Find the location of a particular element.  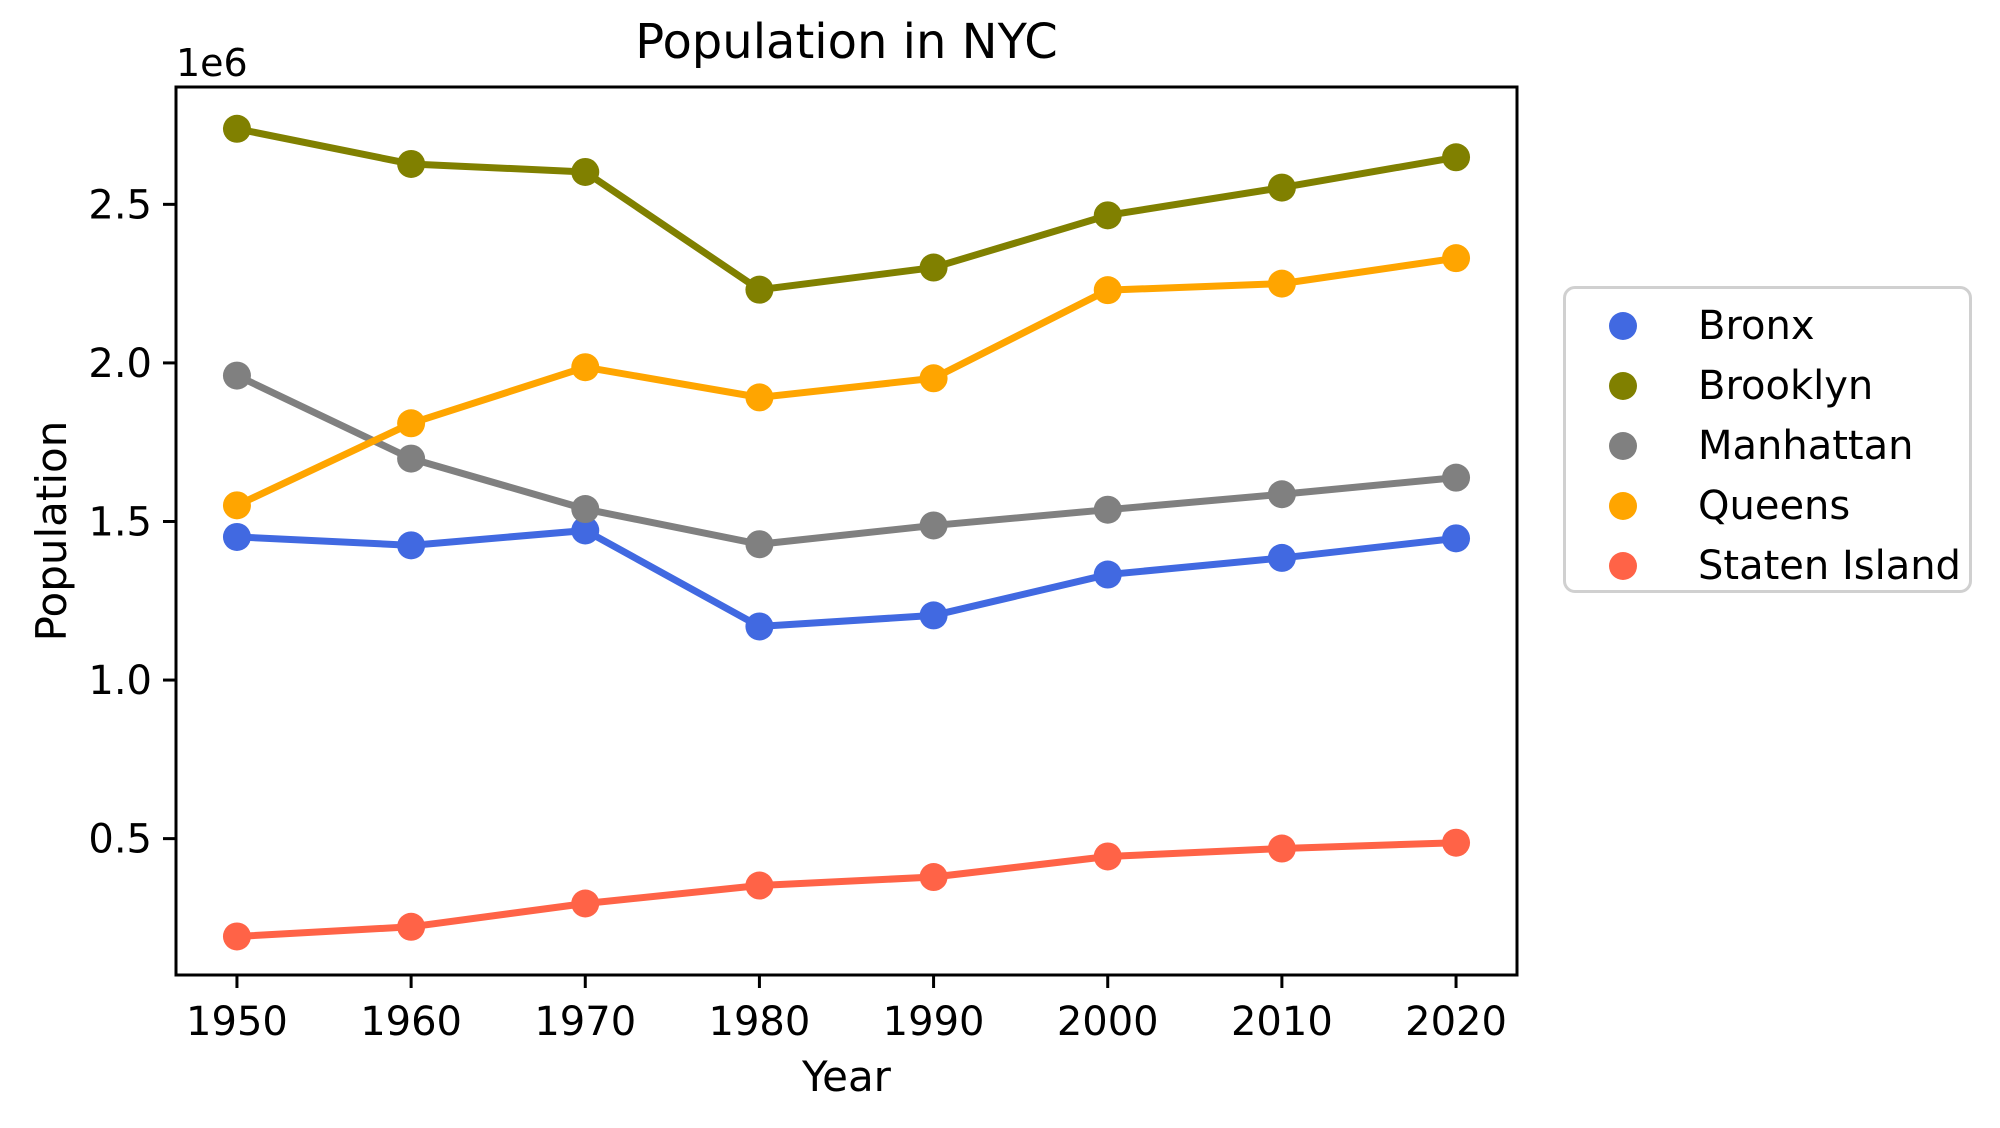

y-axis-offset-label: 1e6 is located at coordinates (212, 63).